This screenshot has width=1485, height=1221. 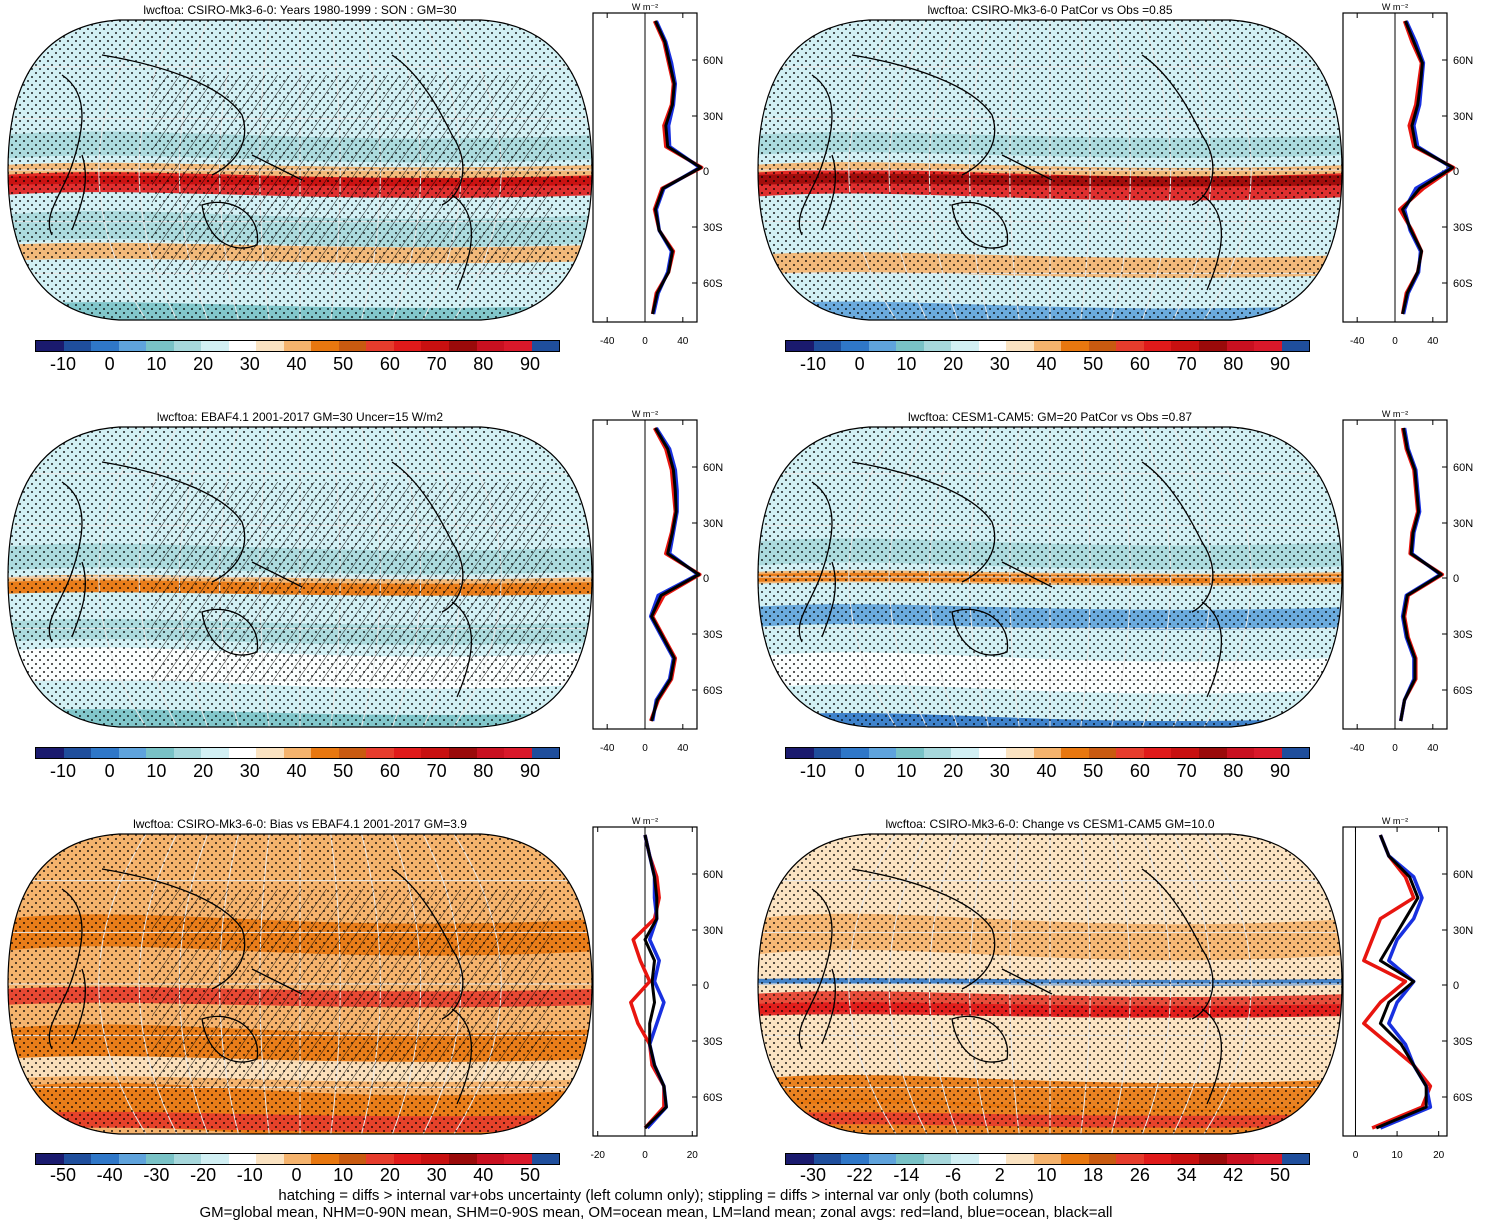 What do you see at coordinates (1186, 364) in the screenshot?
I see `colorbar-label: 70` at bounding box center [1186, 364].